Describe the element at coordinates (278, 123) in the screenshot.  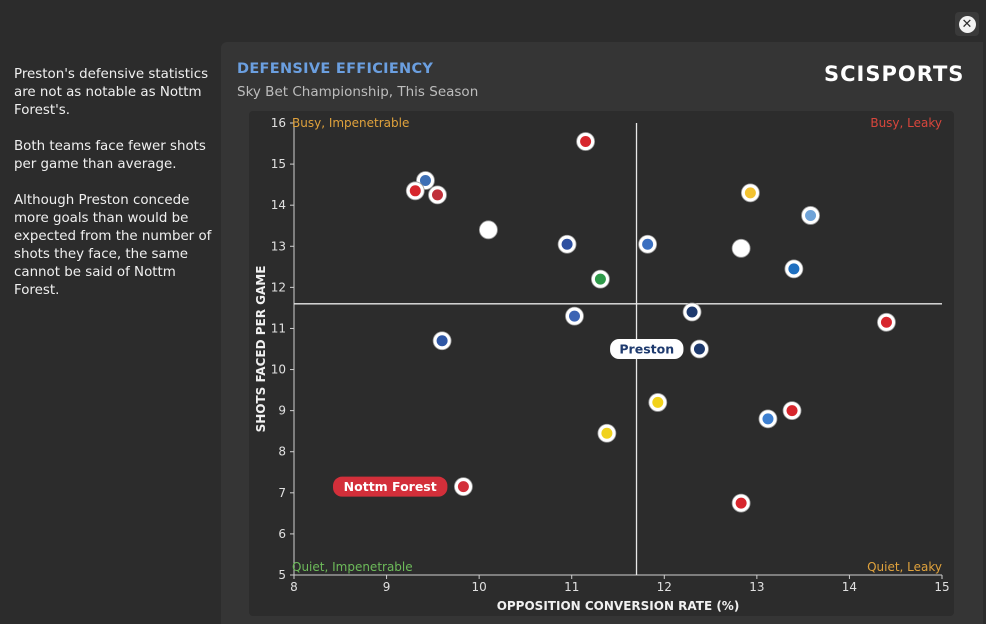
I see `y-tick-label: 16` at that location.